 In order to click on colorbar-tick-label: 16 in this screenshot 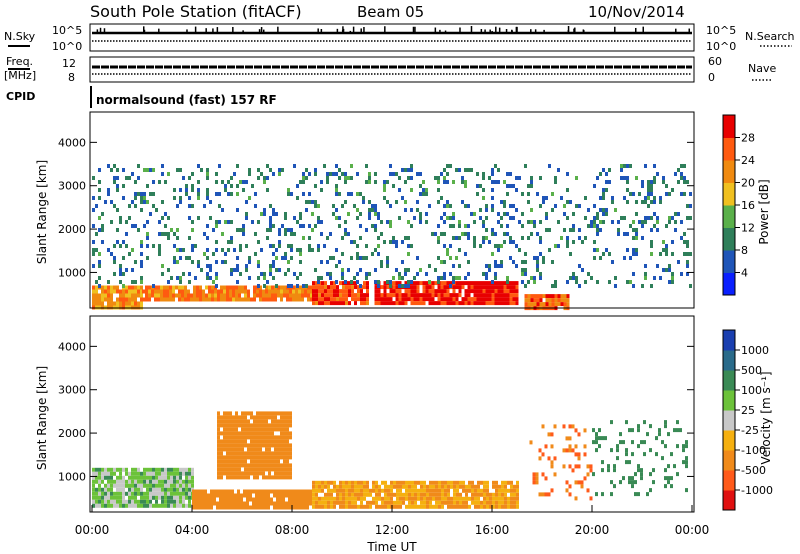, I will do `click(748, 205)`.